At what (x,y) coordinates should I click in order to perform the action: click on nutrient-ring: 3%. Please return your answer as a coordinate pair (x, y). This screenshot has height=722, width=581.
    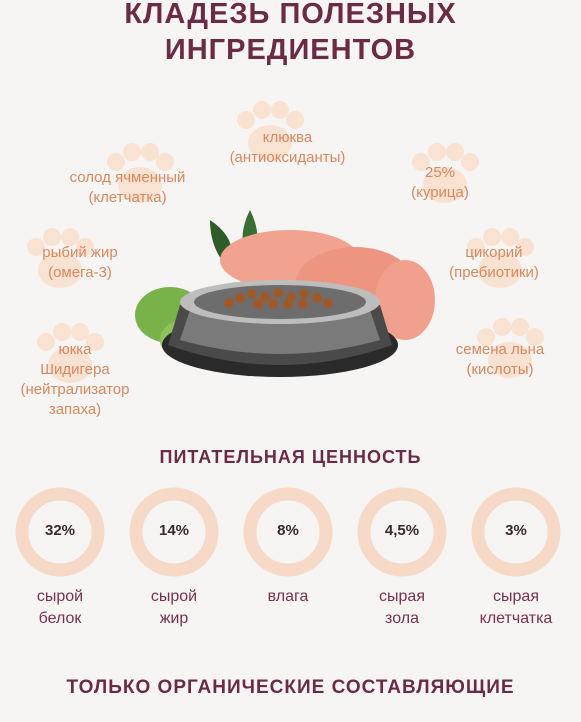
    Looking at the image, I should click on (516, 532).